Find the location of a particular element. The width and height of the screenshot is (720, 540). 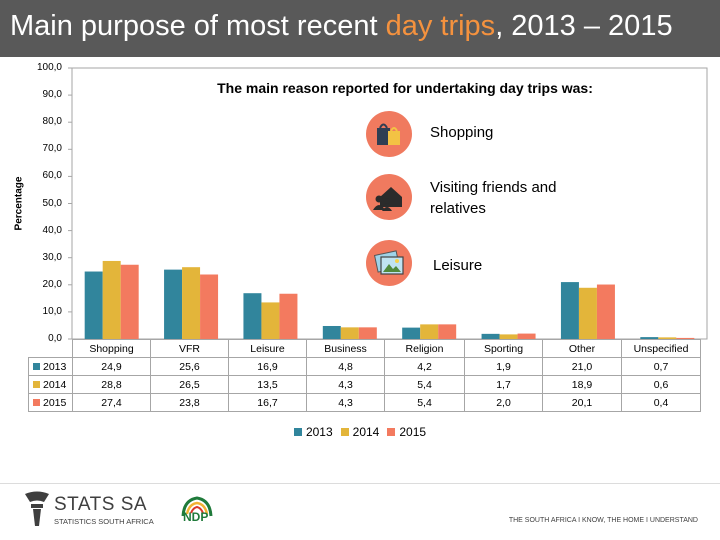

data-value-cell: 13,5 is located at coordinates (267, 384).